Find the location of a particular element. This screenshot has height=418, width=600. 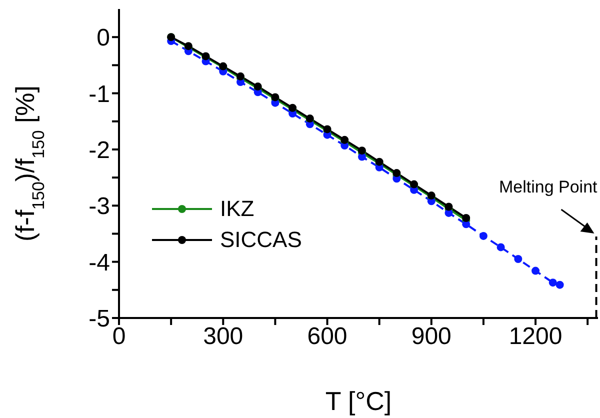

x-tick-label: 900 is located at coordinates (431, 336).